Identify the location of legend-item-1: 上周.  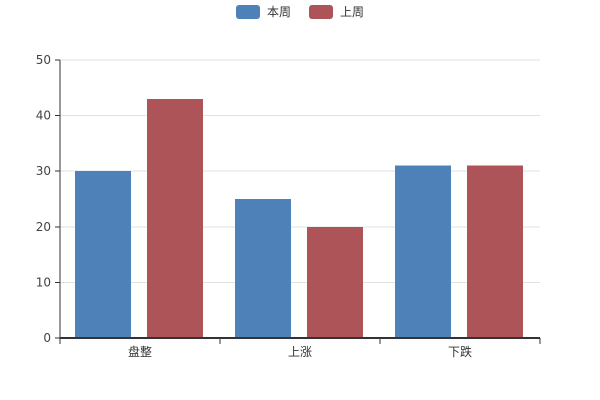
(336, 12).